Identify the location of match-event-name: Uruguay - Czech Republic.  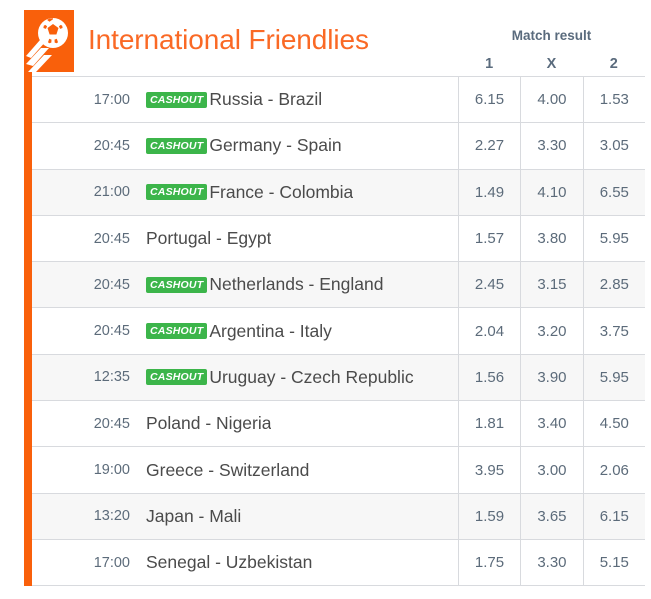
(311, 376).